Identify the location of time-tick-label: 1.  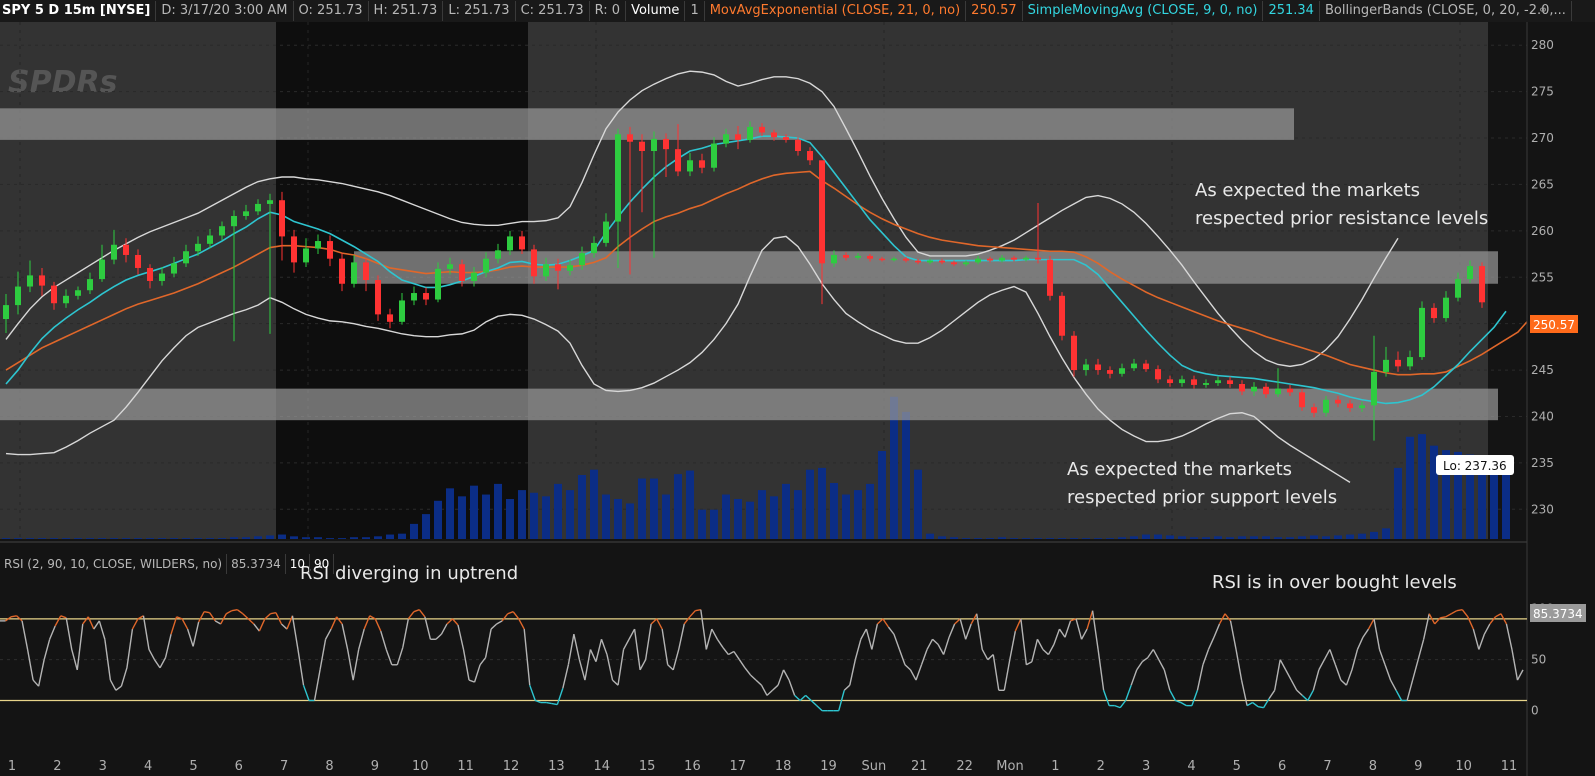
(12, 766).